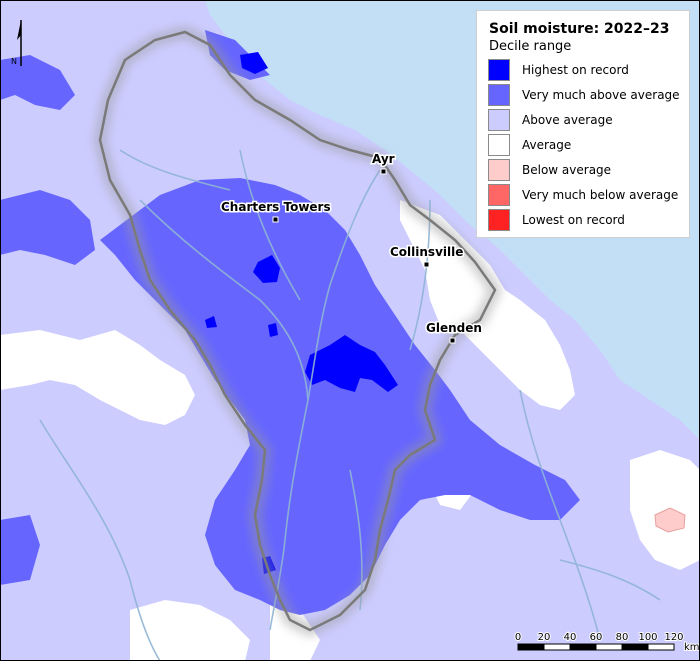  I want to click on legend-item-below-average: Below average, so click(588, 171).